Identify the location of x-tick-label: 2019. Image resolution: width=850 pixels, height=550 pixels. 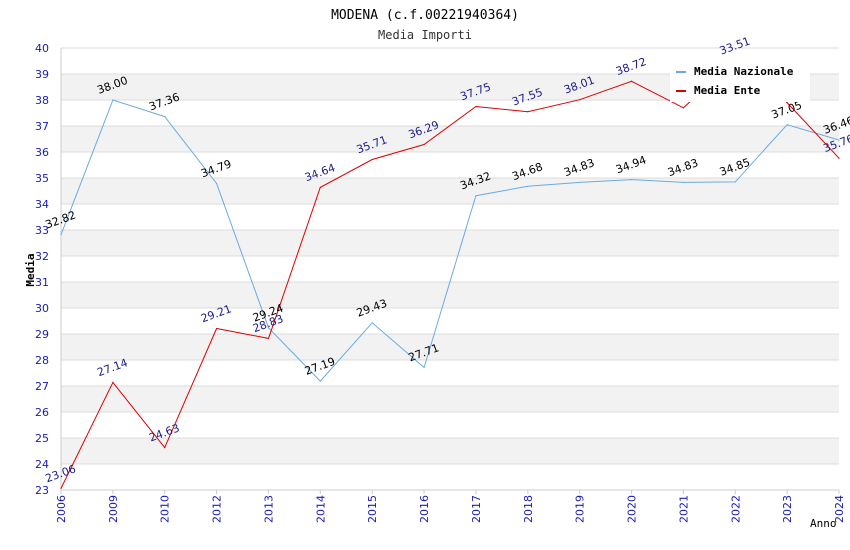
(580, 509).